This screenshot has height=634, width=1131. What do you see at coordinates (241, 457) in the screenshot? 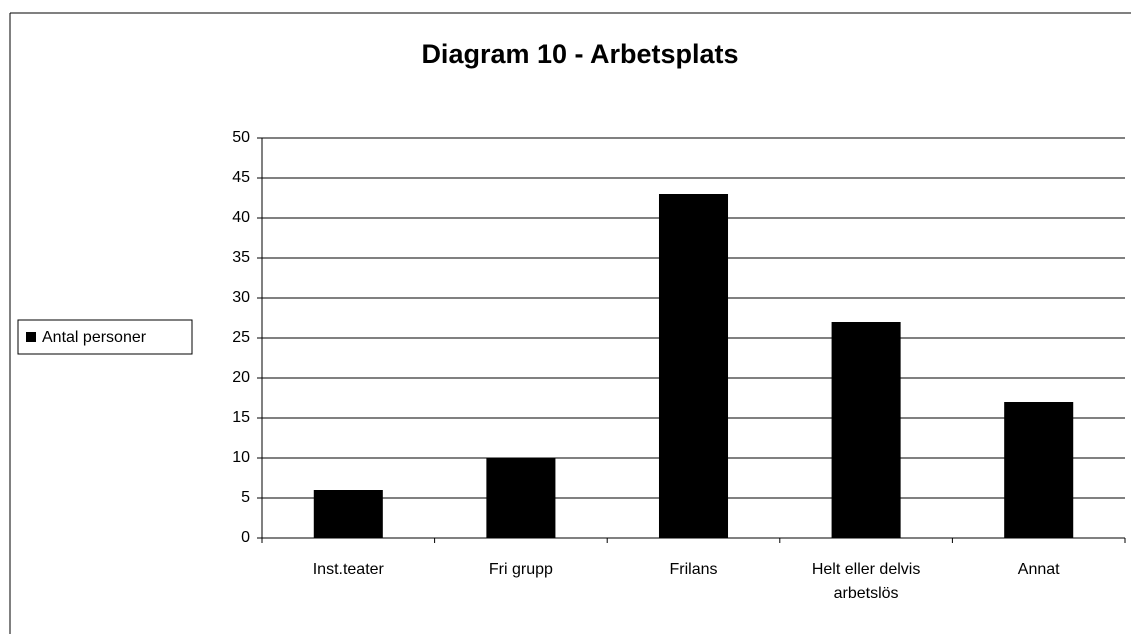
I see `y-tick-label: 10` at bounding box center [241, 457].